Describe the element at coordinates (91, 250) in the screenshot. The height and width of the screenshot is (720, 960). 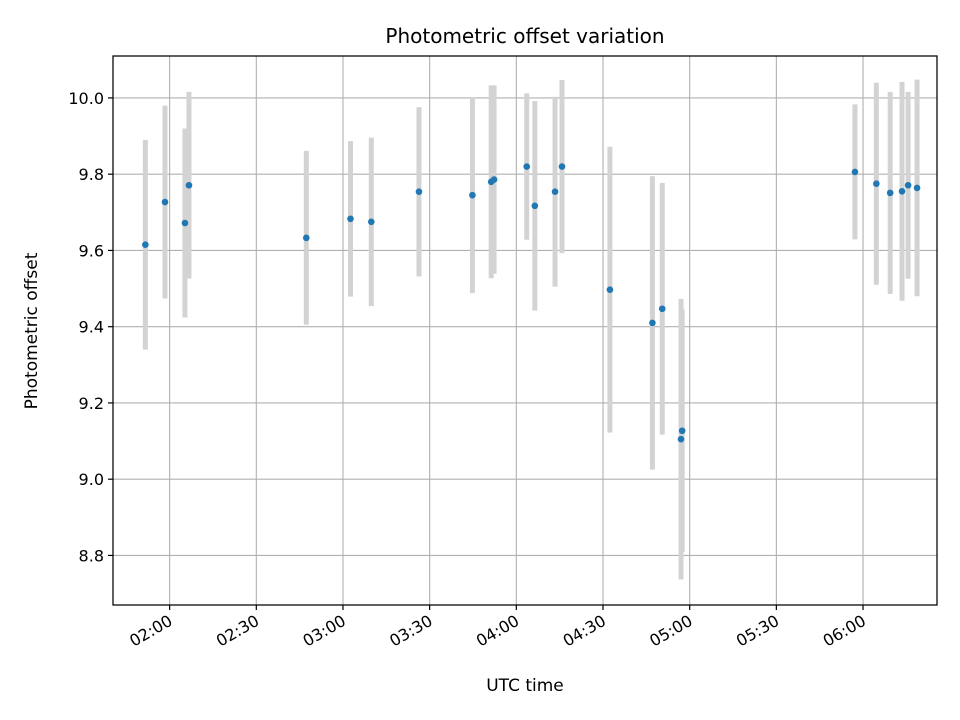
I see `y-tick-label: 9.6` at that location.